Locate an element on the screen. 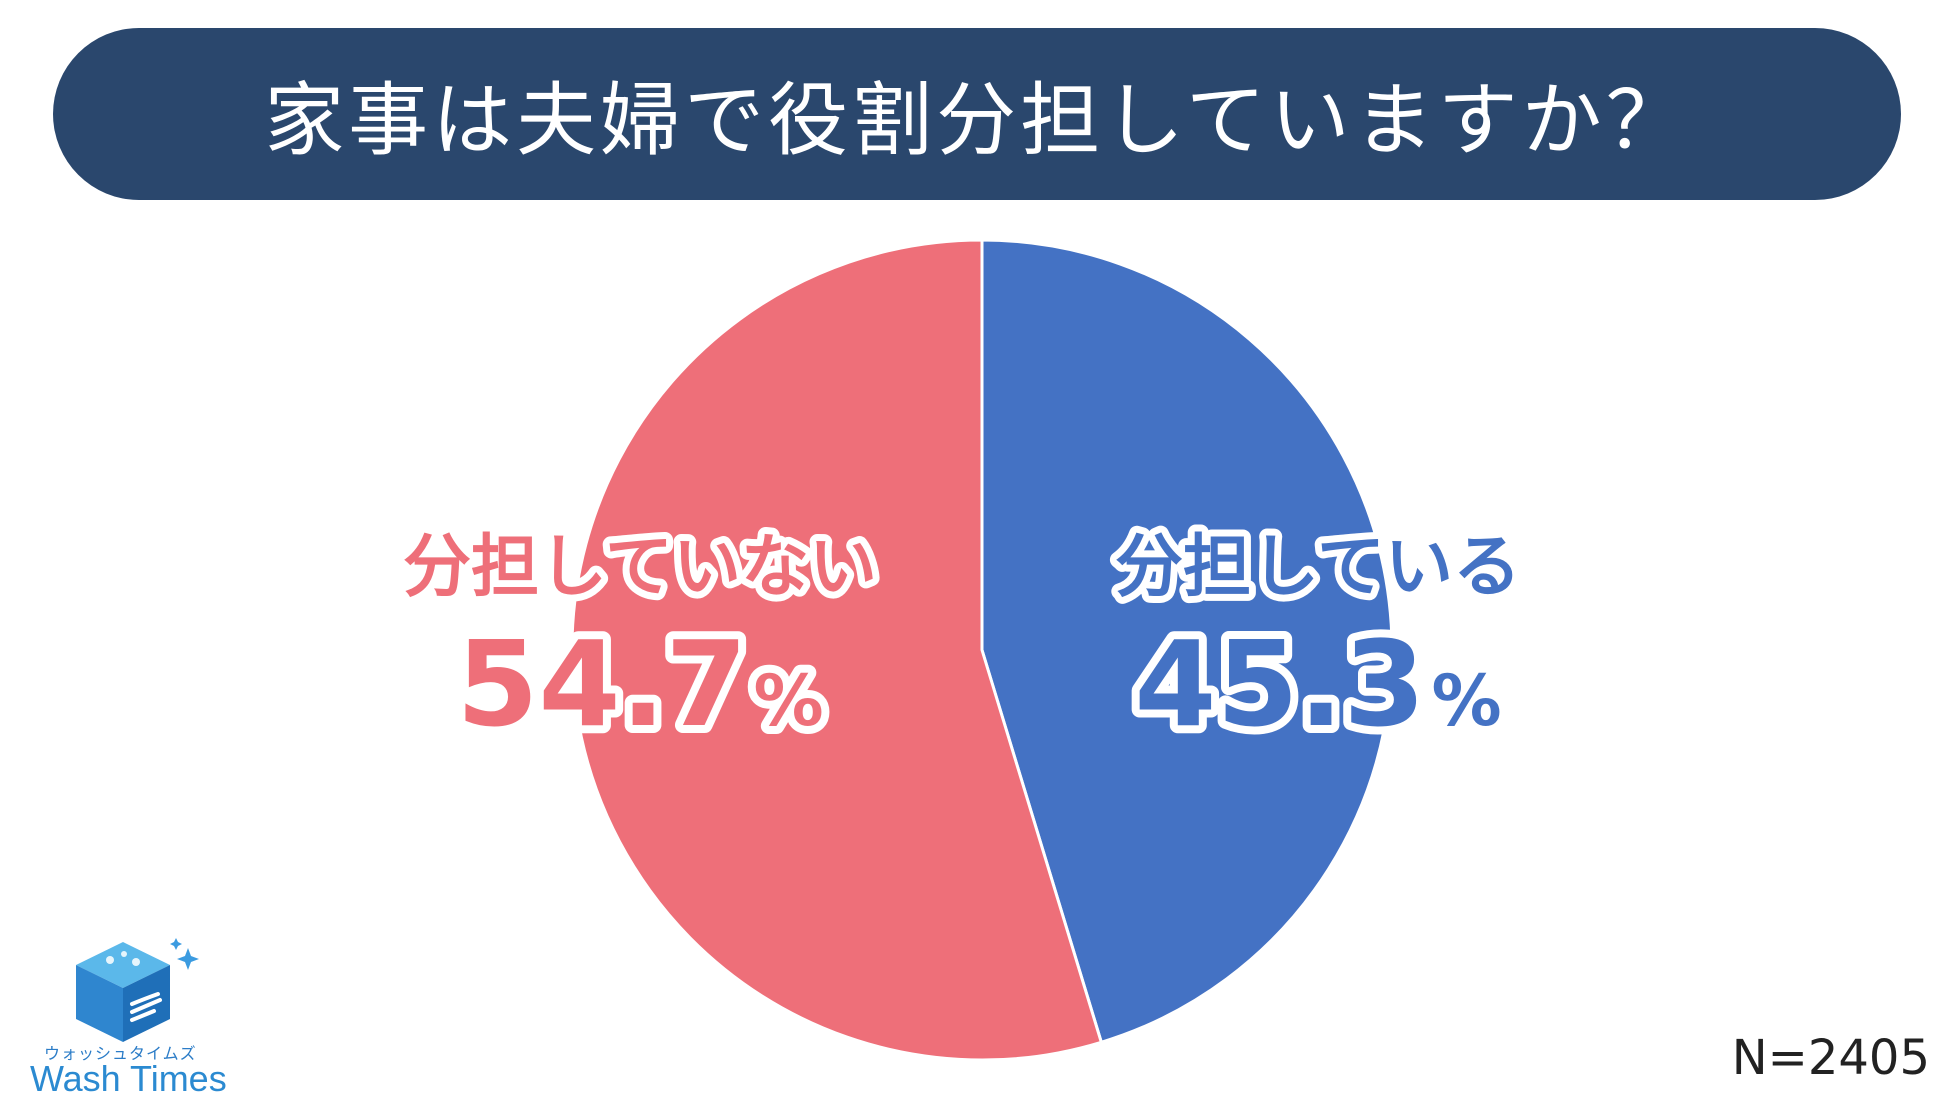 Image resolution: width=1950 pixels, height=1108 pixels. logo-kana: ウォッシュタイムズ is located at coordinates (120, 1053).